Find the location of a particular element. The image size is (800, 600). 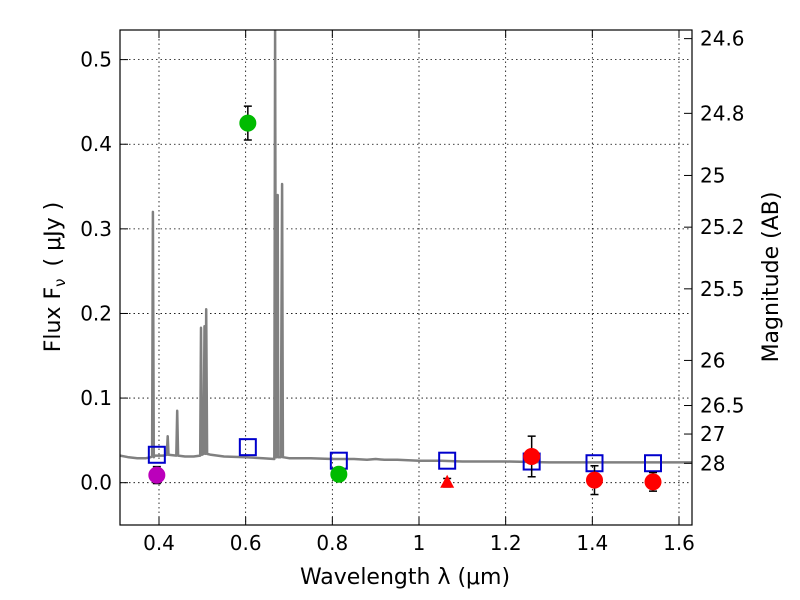

x-tick-label: 1 is located at coordinates (419, 543).